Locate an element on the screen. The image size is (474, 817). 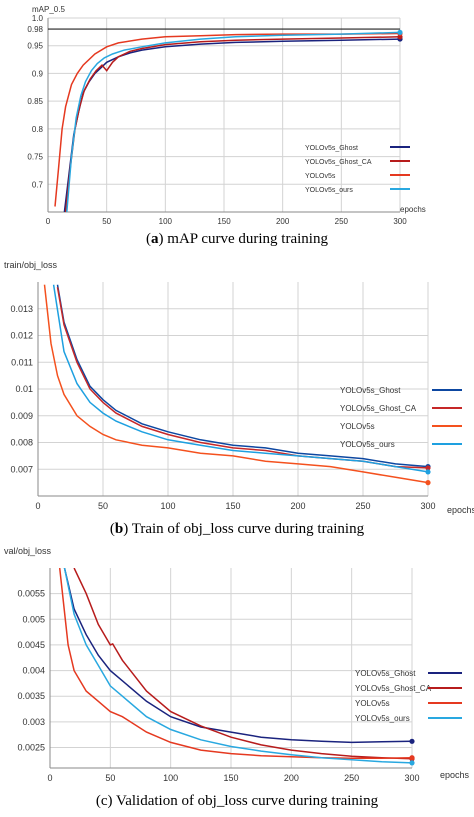
y-tick-label: 0.012 is located at coordinates (21, 336).